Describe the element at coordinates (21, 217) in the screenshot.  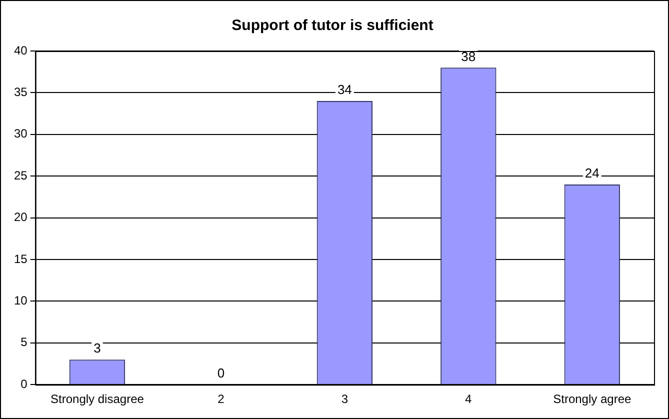
I see `y-tick-label: 20` at that location.